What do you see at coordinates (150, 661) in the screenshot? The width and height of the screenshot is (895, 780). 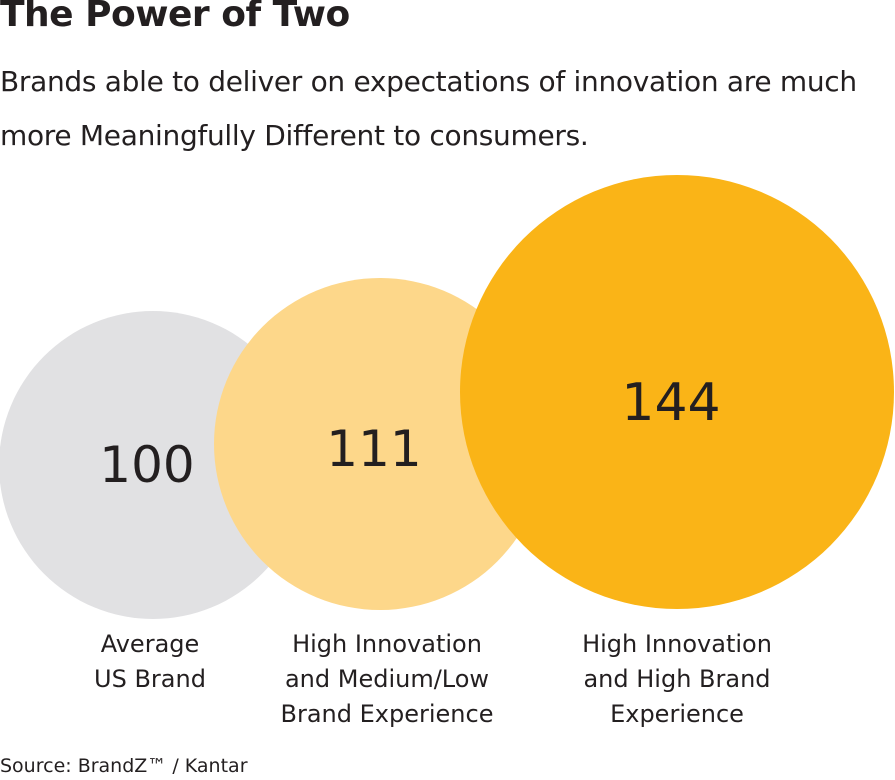 I see `category-label-1: Average US Brand` at bounding box center [150, 661].